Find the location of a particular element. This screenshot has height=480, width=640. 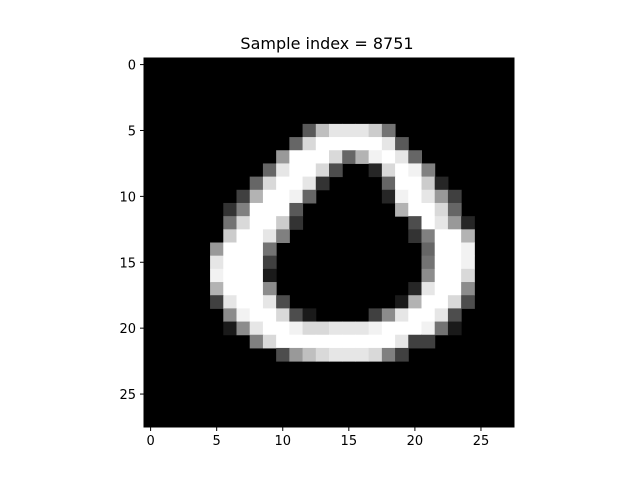

x-tick-label: 25 is located at coordinates (481, 441).